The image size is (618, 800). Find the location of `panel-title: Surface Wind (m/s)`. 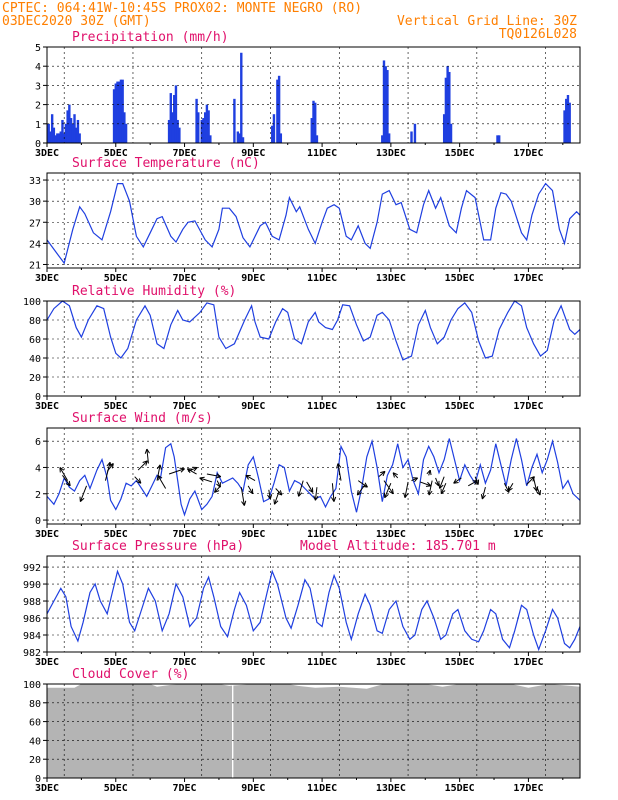

panel-title: Surface Wind (m/s) is located at coordinates (142, 418).